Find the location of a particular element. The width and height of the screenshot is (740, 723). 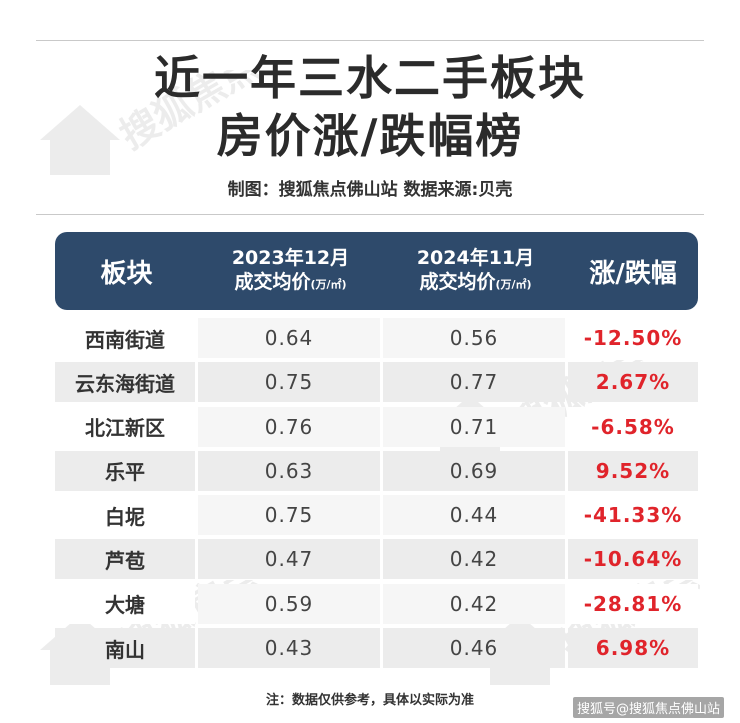

header-price-2023-label: 成交均价(万/㎡) is located at coordinates (290, 283).